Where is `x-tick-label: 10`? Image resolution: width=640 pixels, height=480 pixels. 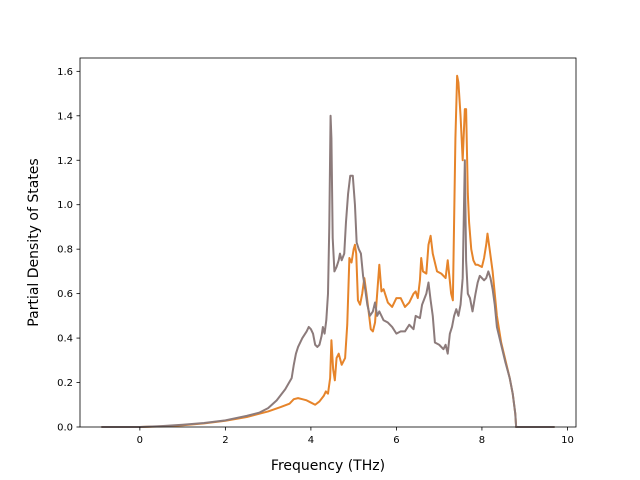 x-tick-label: 10 is located at coordinates (567, 440).